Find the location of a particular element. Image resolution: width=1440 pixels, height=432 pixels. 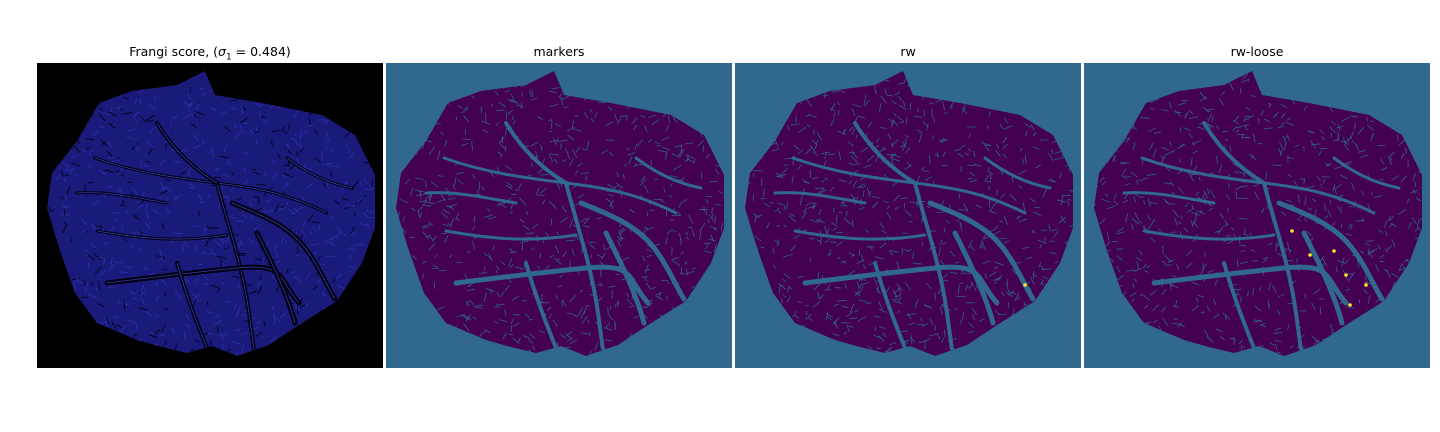

panel-title-rw: rw is located at coordinates (908, 51).